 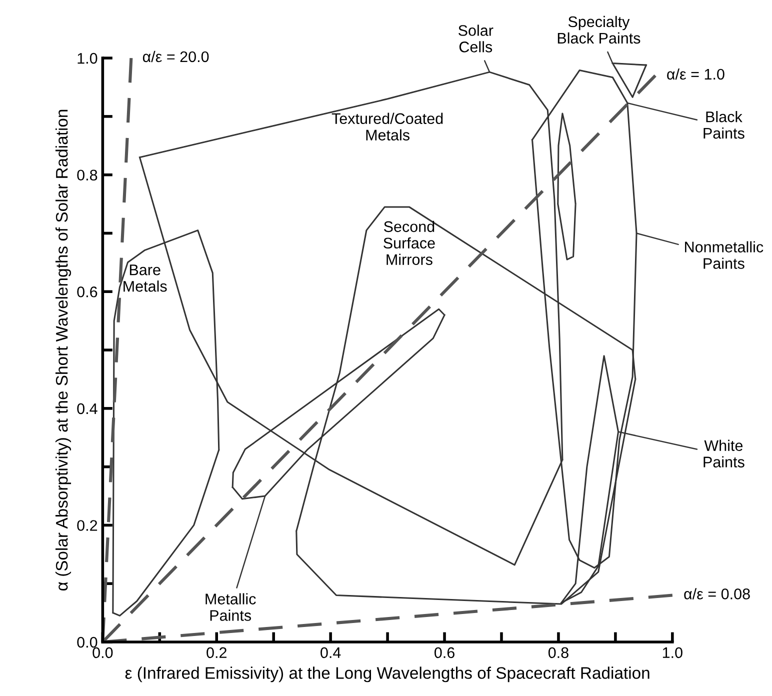 I want to click on y-tick-label: 0.6, so click(x=87, y=292).